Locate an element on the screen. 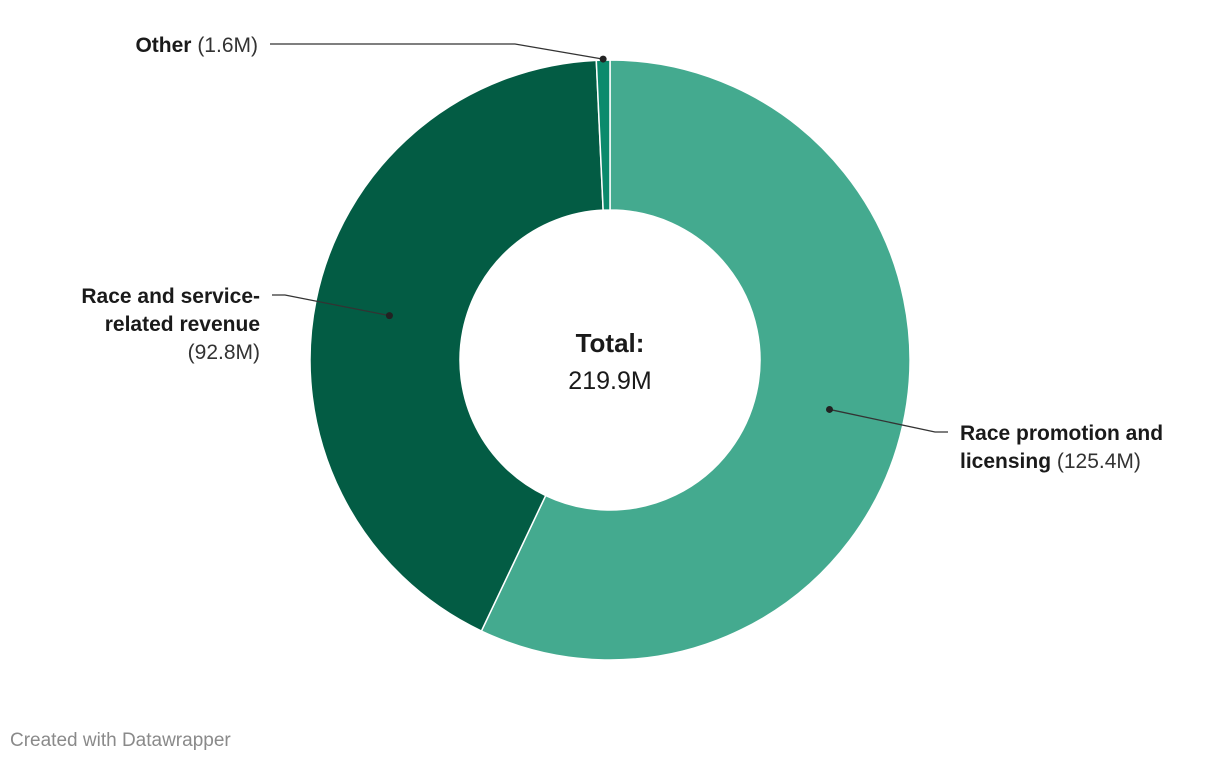  leader-dot-race-and-service-related-revenue is located at coordinates (389, 316).